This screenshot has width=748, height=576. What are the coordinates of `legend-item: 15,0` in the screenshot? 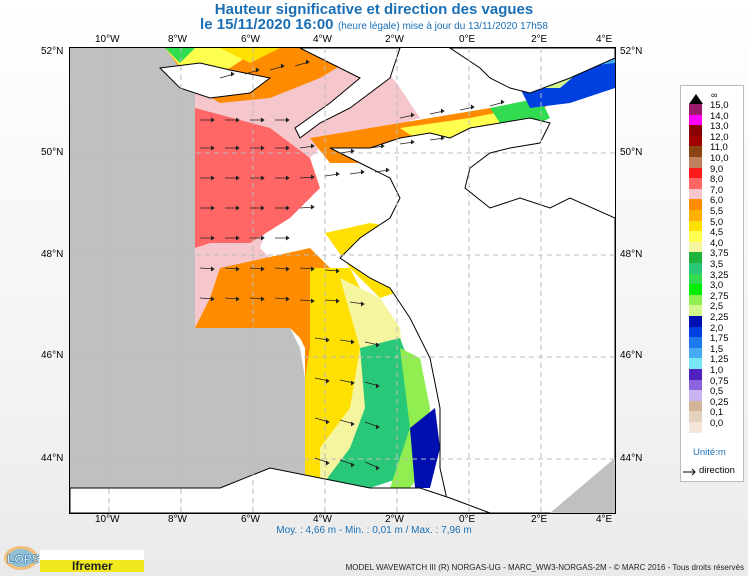 It's located at (716, 107).